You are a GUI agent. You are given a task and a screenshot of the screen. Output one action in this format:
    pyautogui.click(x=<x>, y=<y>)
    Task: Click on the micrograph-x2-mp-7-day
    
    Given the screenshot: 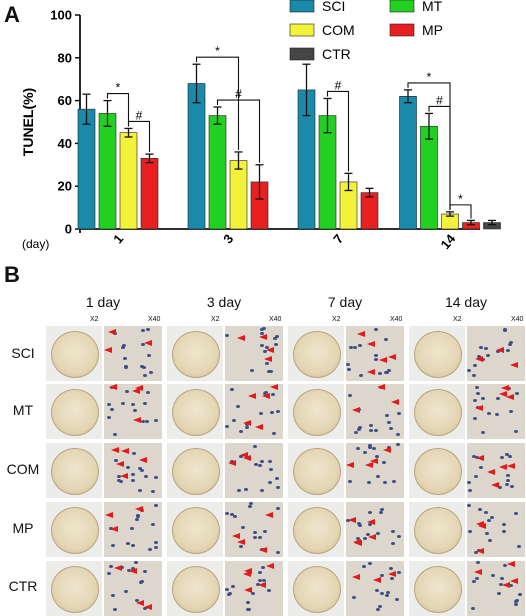 What is the action you would take?
    pyautogui.click(x=316, y=529)
    